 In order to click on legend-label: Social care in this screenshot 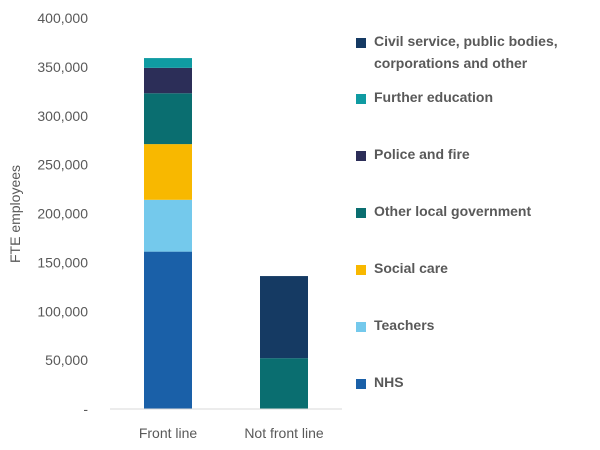, I will do `click(411, 268)`.